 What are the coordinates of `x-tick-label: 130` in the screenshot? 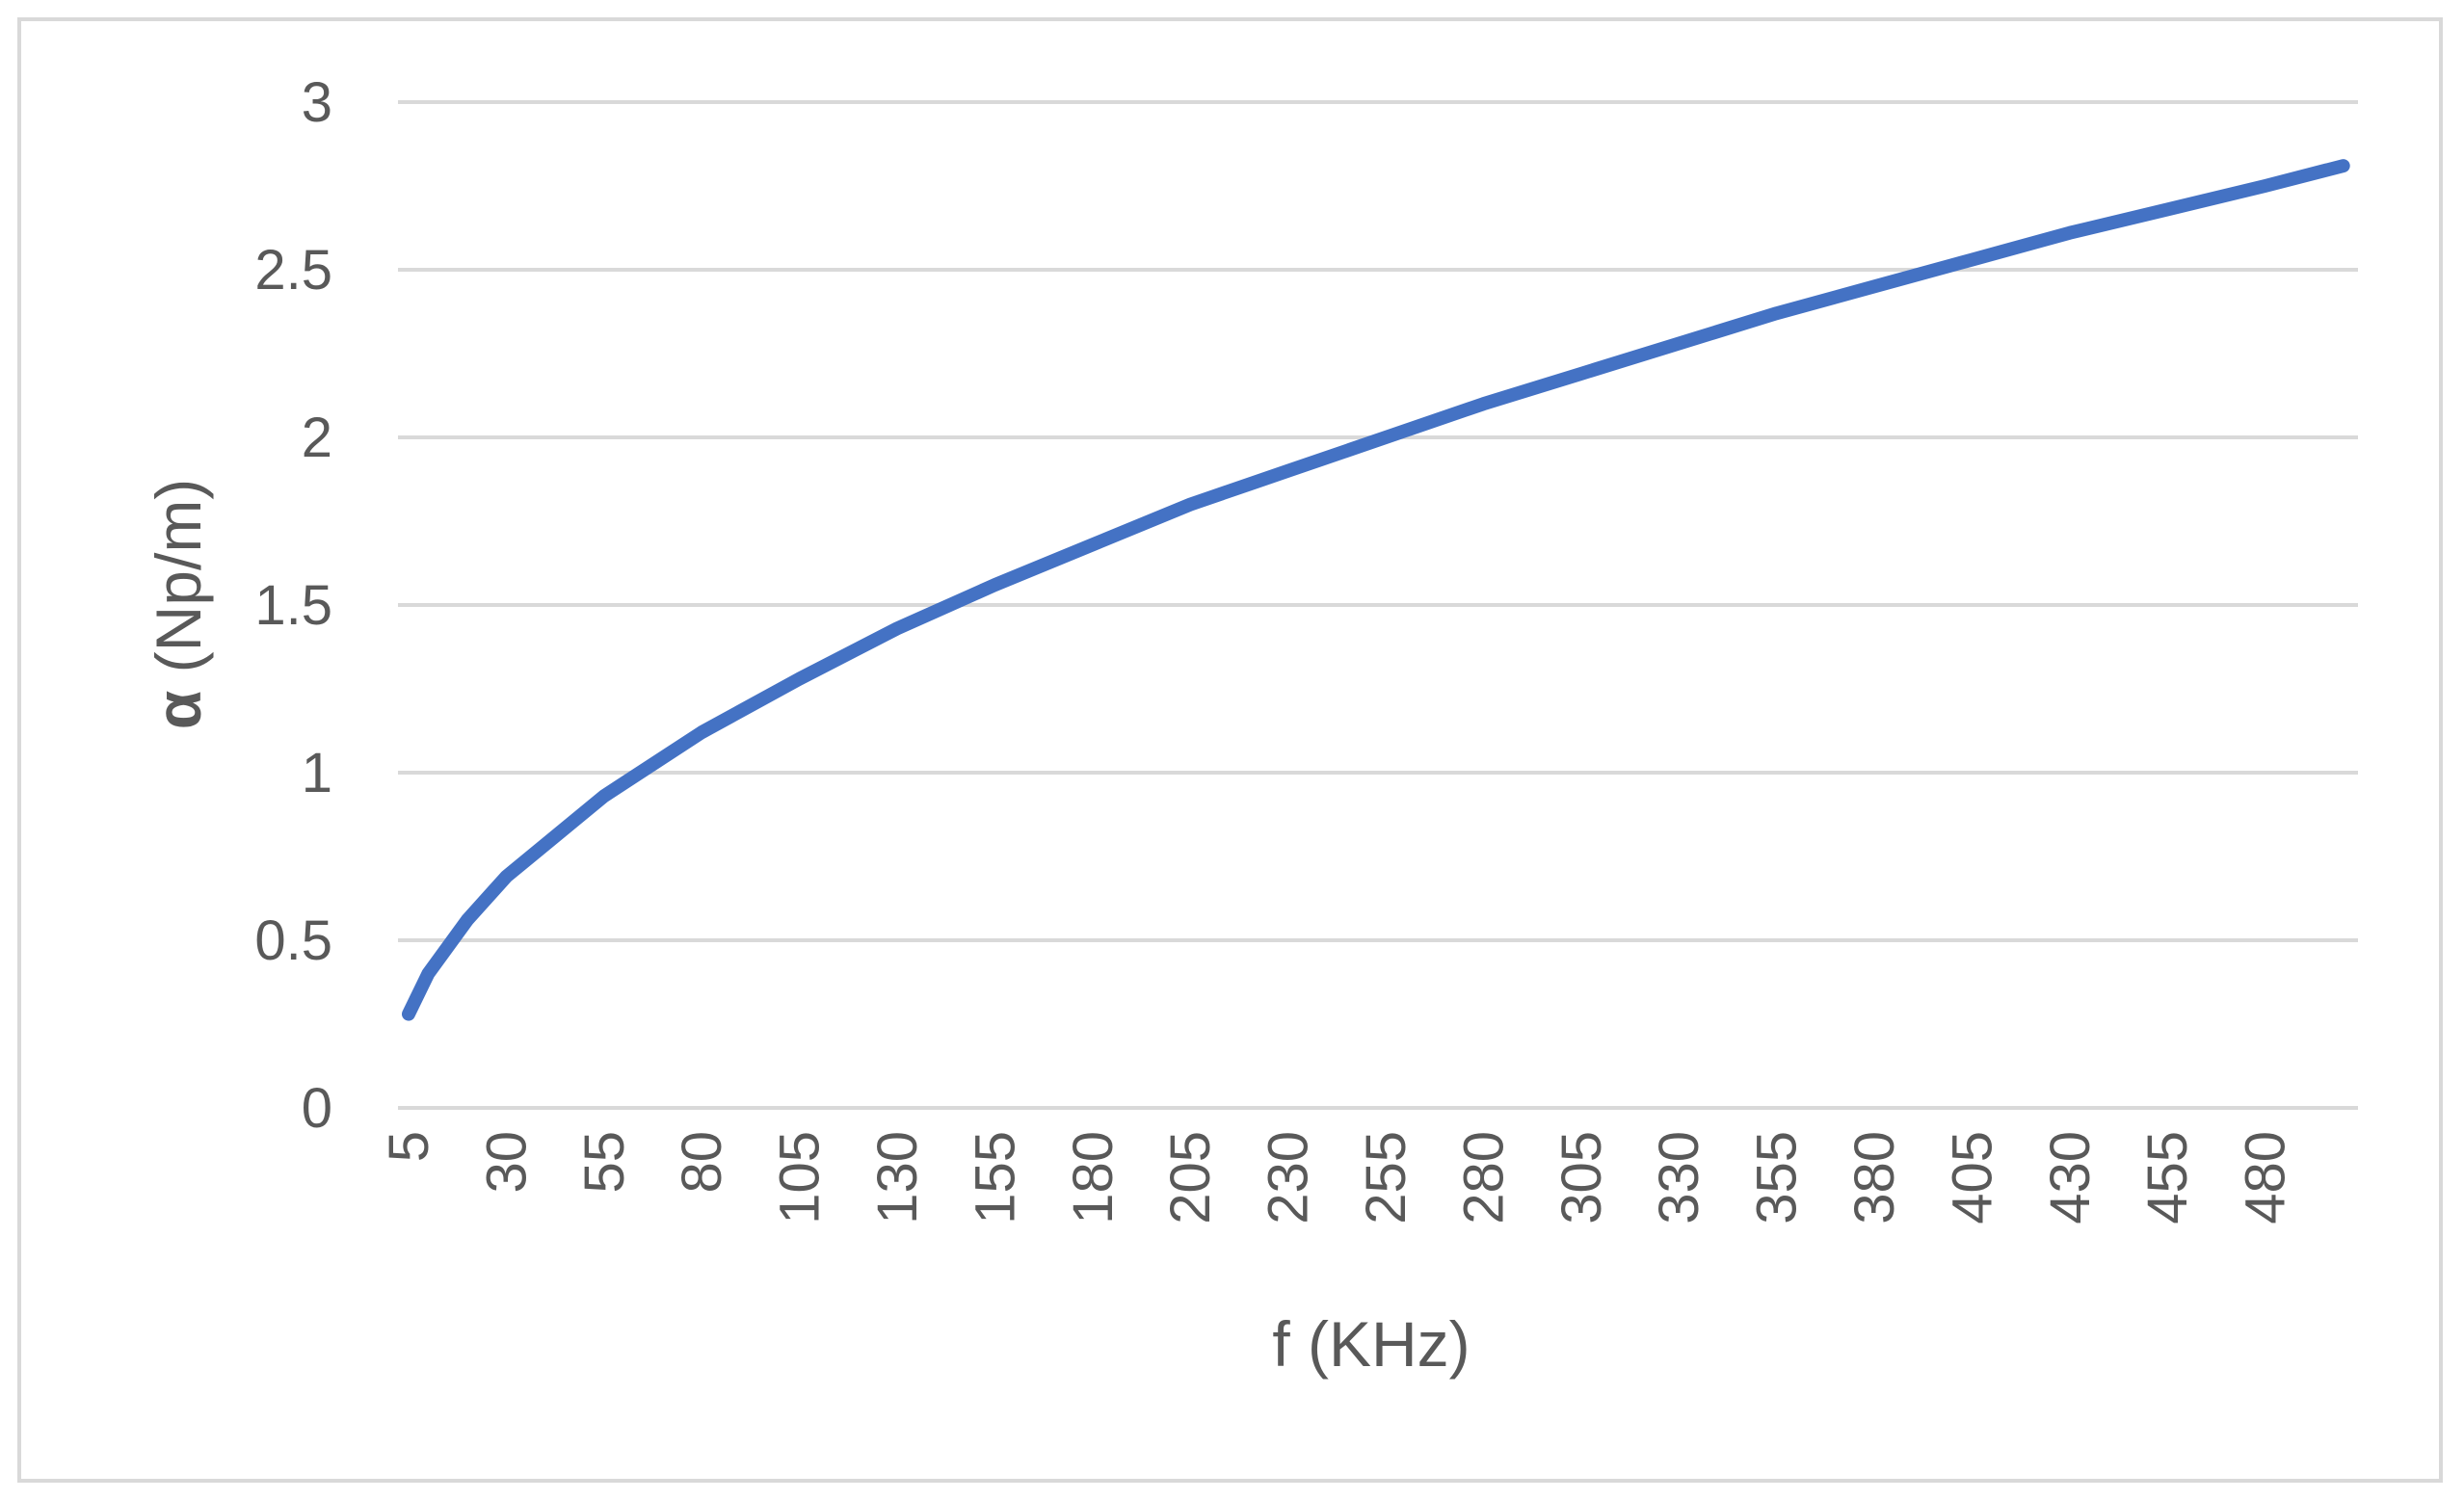 It's located at (897, 1177).